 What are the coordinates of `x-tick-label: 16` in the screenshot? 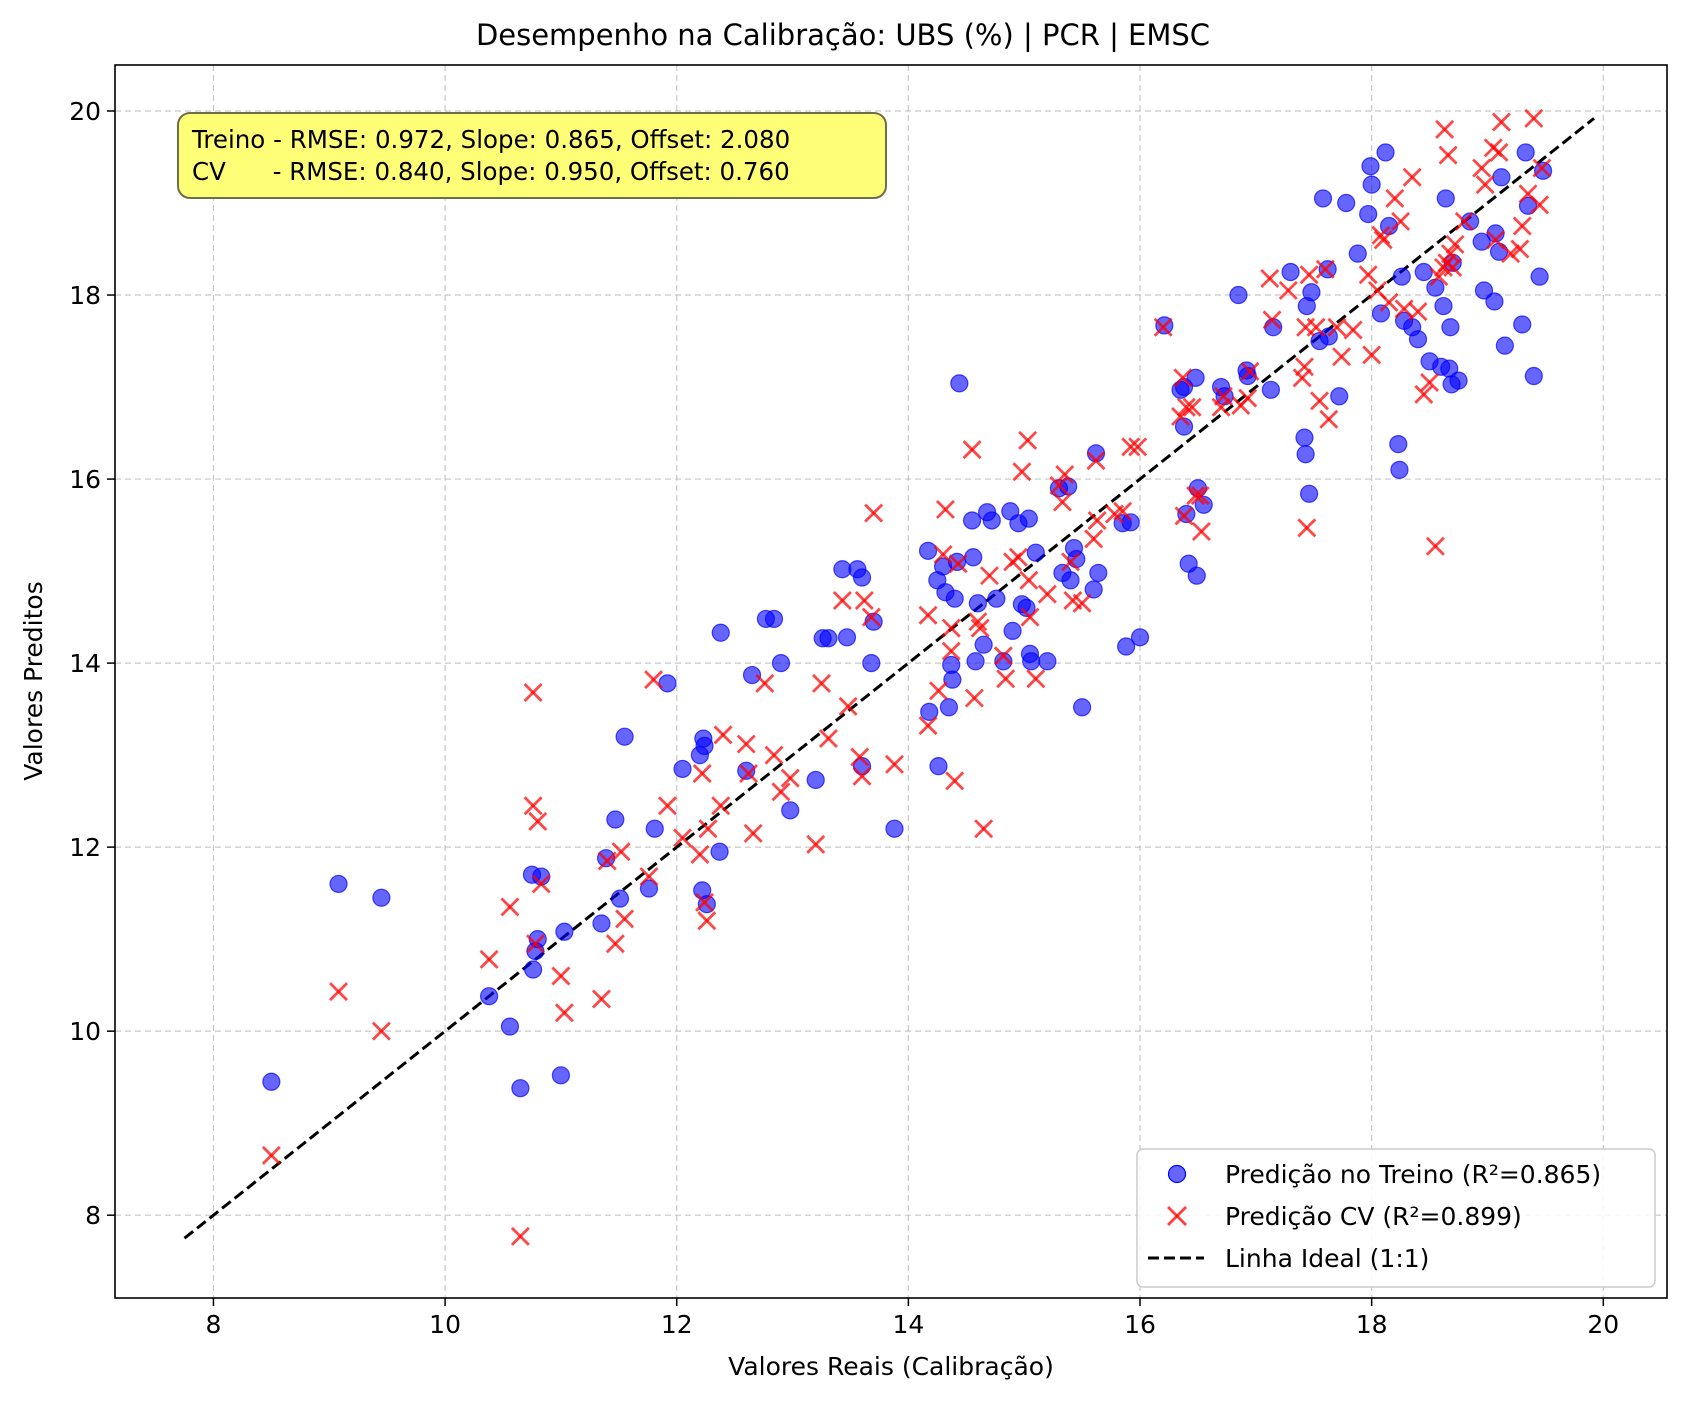 It's located at (1140, 1324).